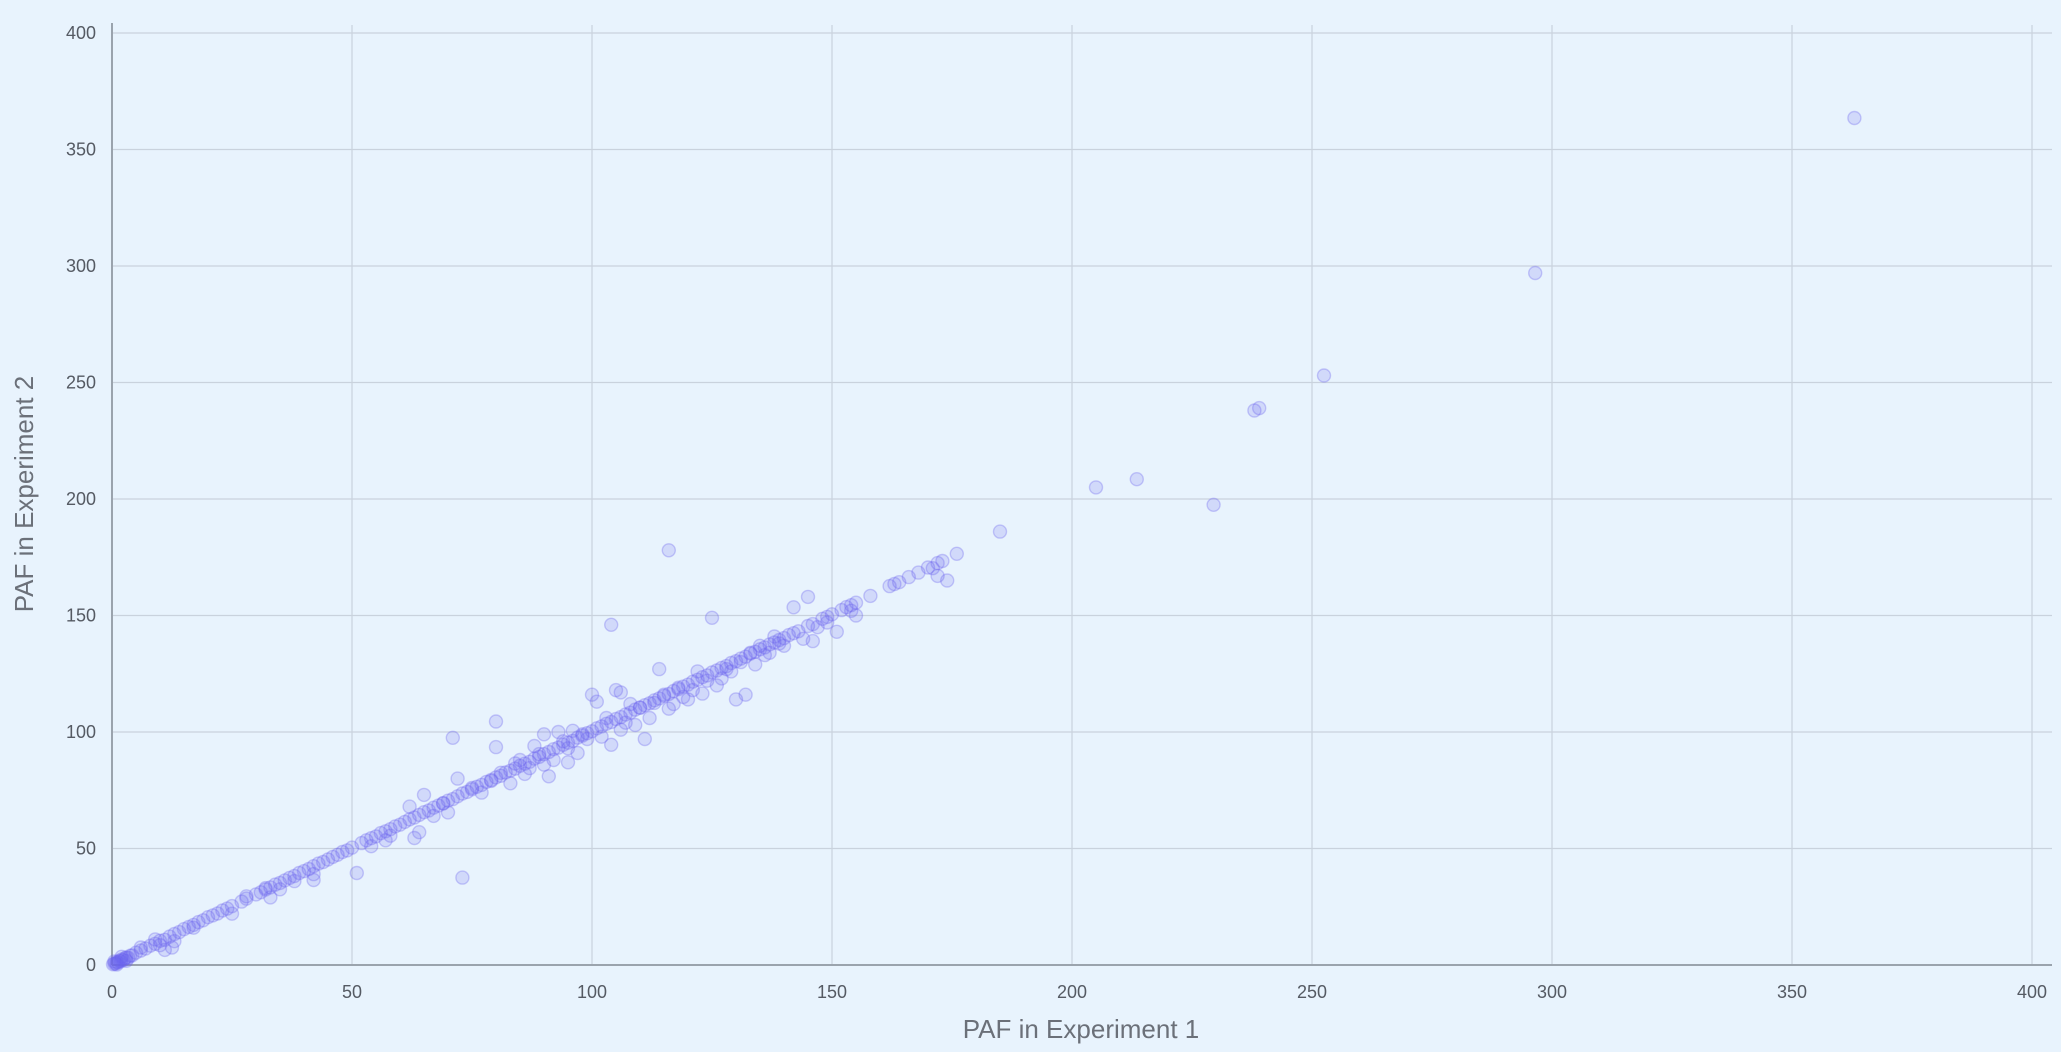 The image size is (2061, 1052). Describe the element at coordinates (81, 732) in the screenshot. I see `y-tick-label: 100` at that location.